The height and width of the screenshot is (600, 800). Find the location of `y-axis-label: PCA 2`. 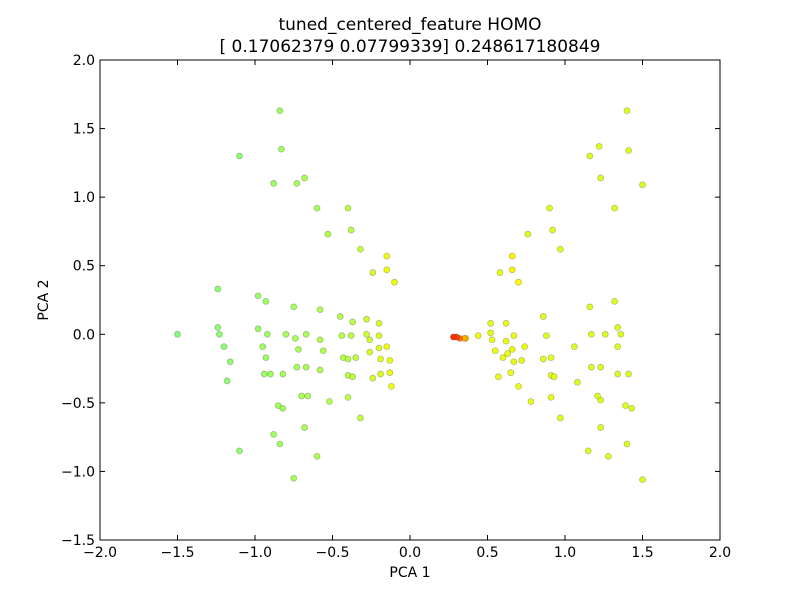

y-axis-label: PCA 2 is located at coordinates (44, 299).